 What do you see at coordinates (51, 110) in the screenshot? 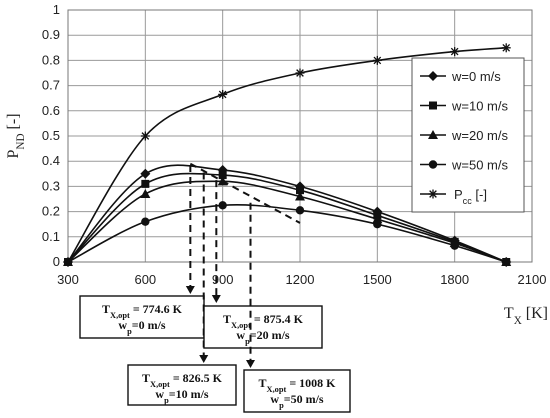
I see `y-tick-label: 0.6` at bounding box center [51, 110].